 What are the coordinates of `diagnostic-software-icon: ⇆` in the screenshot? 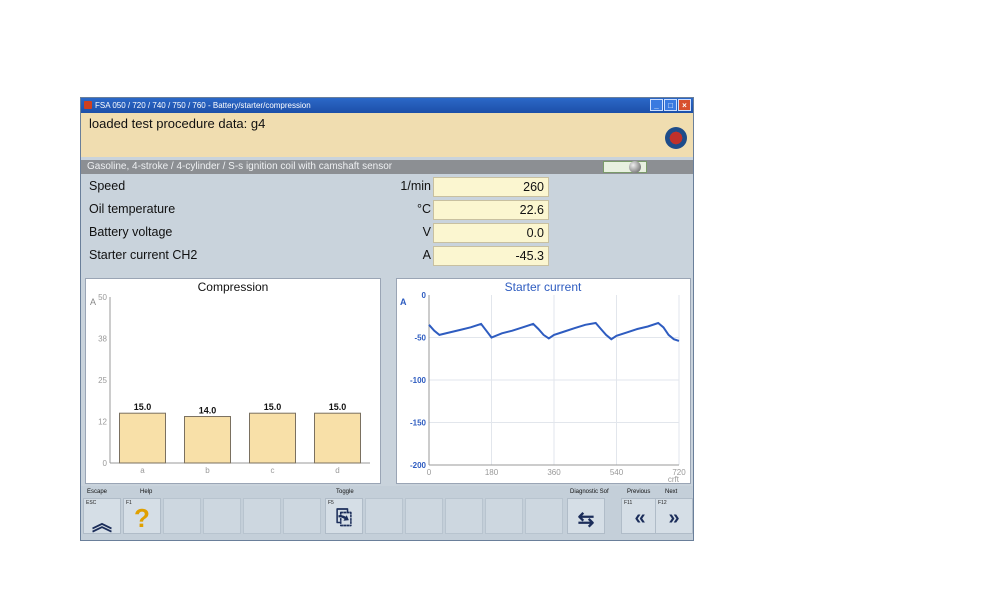 It's located at (586, 520).